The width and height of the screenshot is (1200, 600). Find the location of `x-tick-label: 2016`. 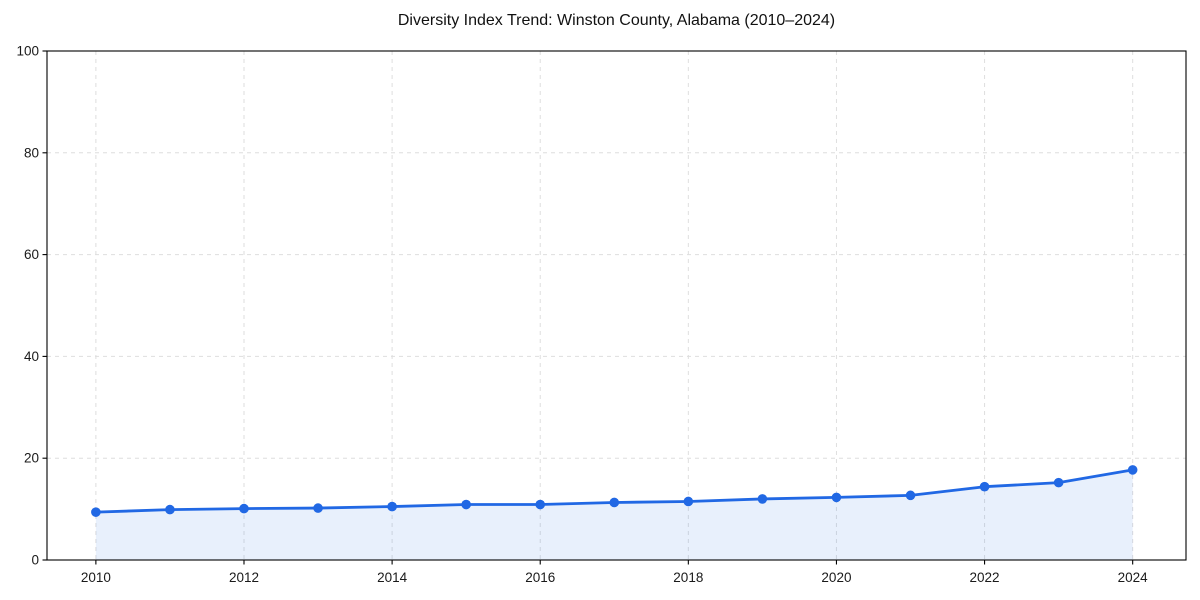

x-tick-label: 2016 is located at coordinates (540, 577).